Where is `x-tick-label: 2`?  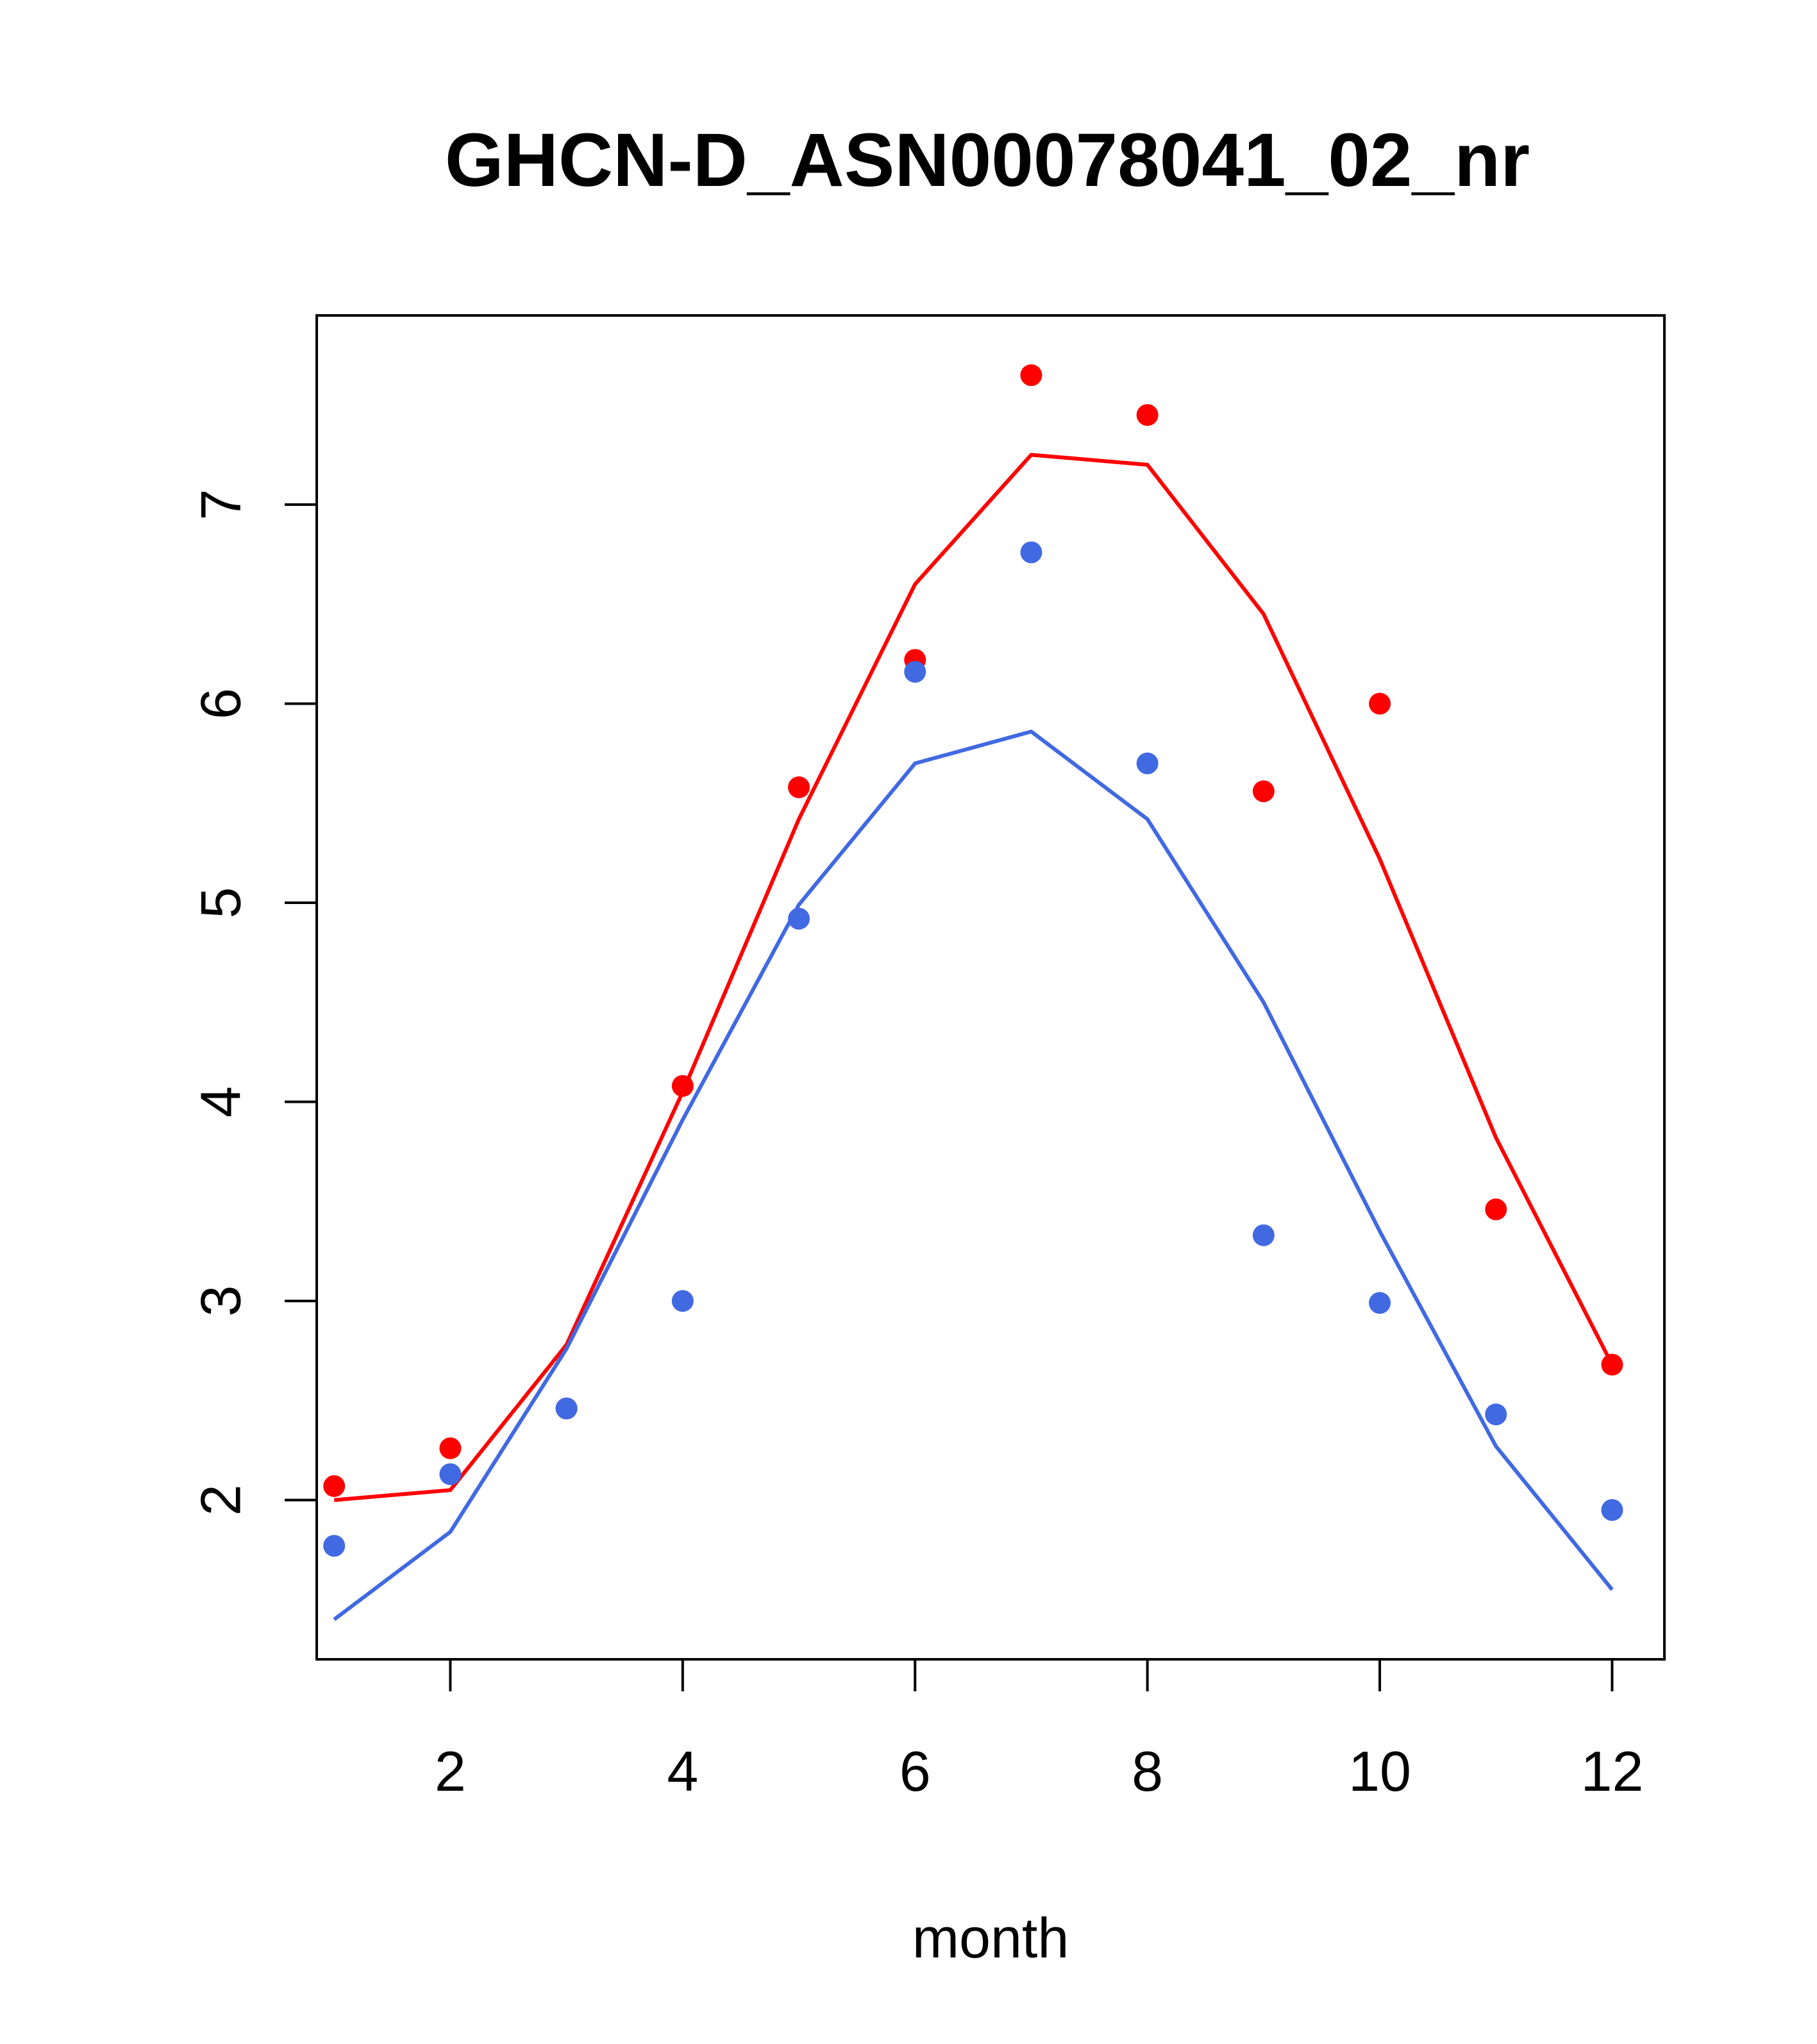 x-tick-label: 2 is located at coordinates (451, 1771).